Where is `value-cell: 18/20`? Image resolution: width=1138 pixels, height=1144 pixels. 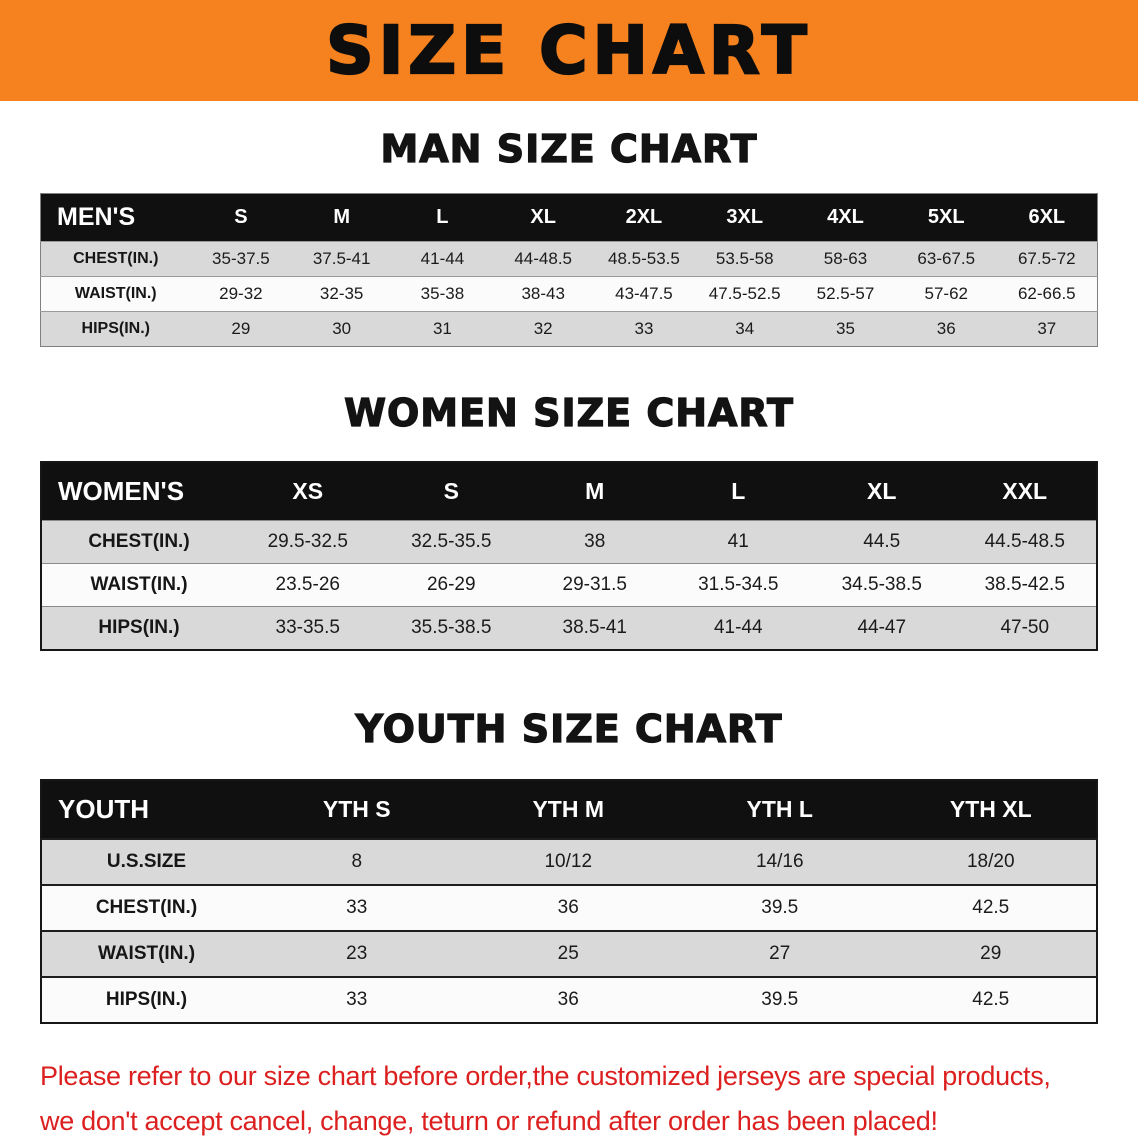 value-cell: 18/20 is located at coordinates (991, 861).